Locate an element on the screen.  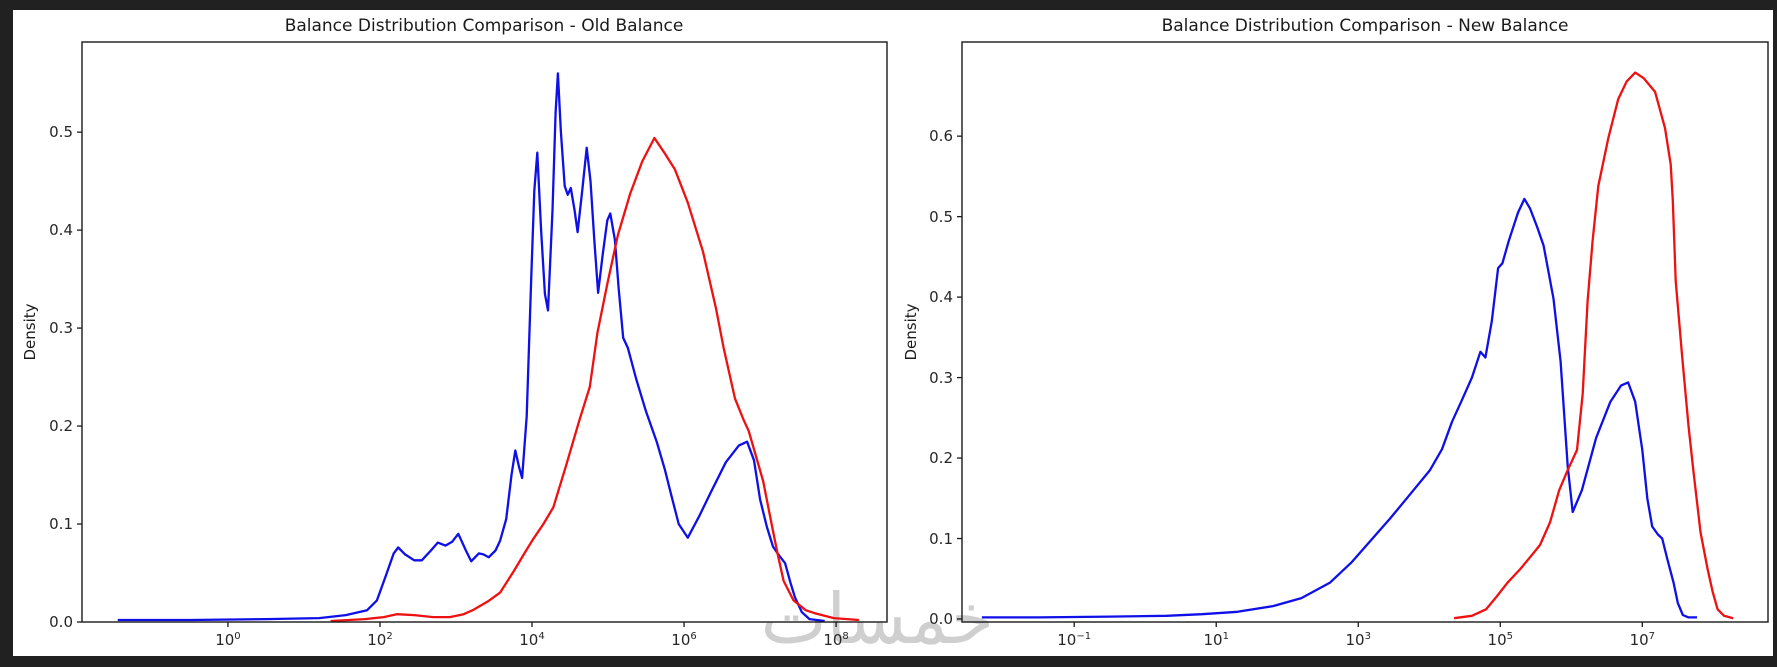
x-tick-label: 100 is located at coordinates (228, 640).